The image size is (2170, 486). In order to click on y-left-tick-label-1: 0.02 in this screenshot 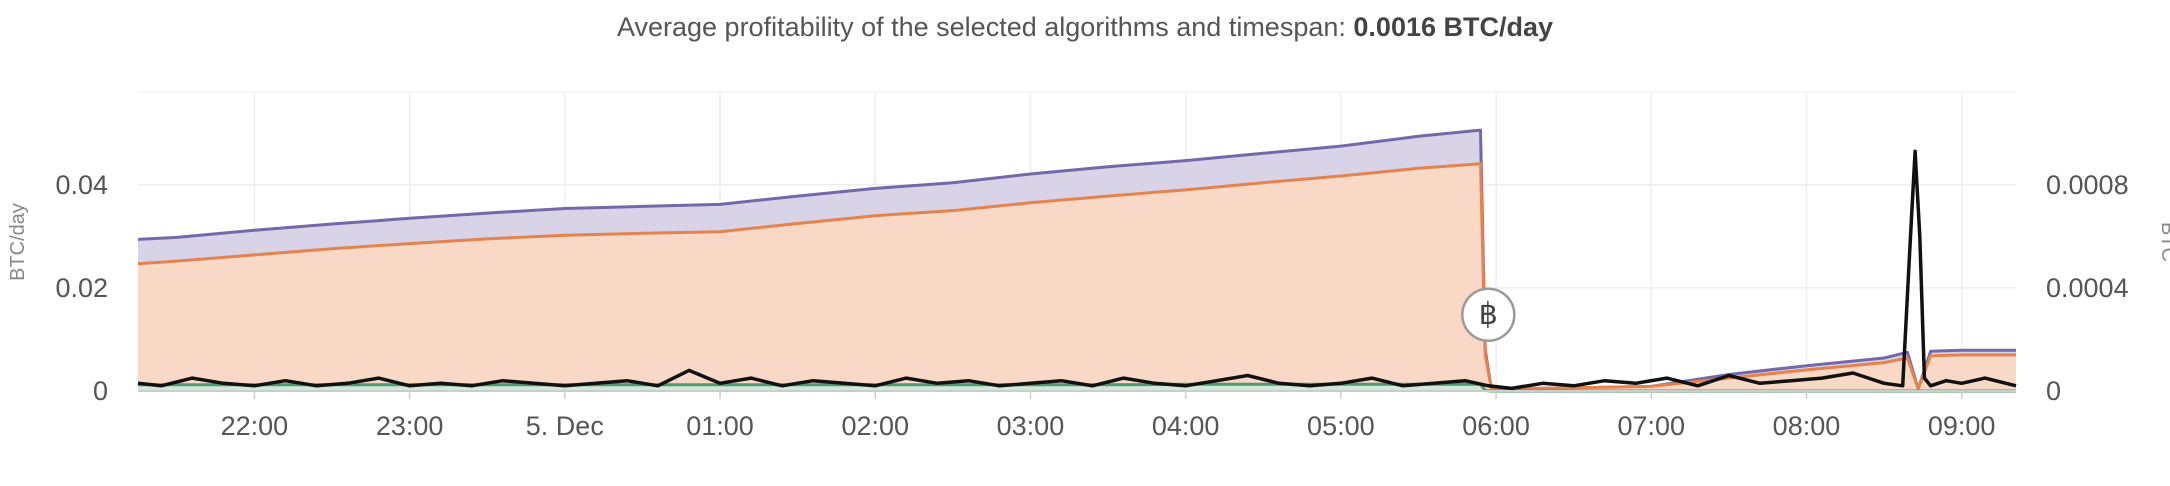, I will do `click(81, 288)`.